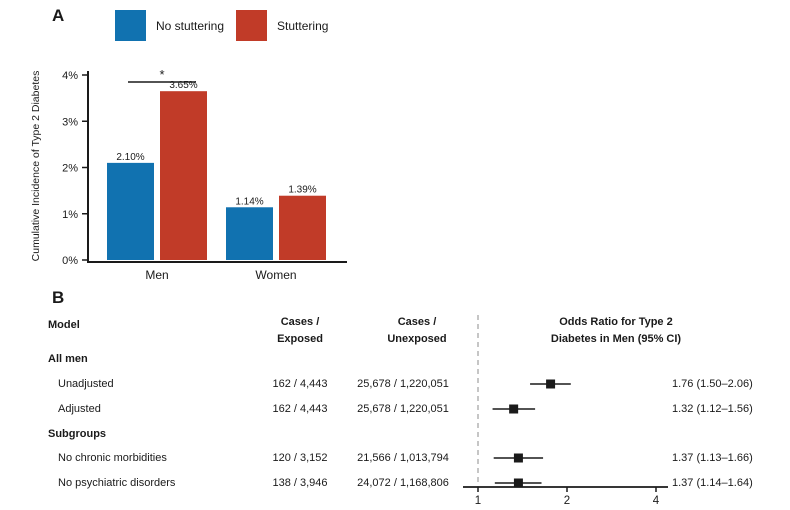 The height and width of the screenshot is (510, 790). I want to click on y-tick-label: 3%, so click(70, 122).